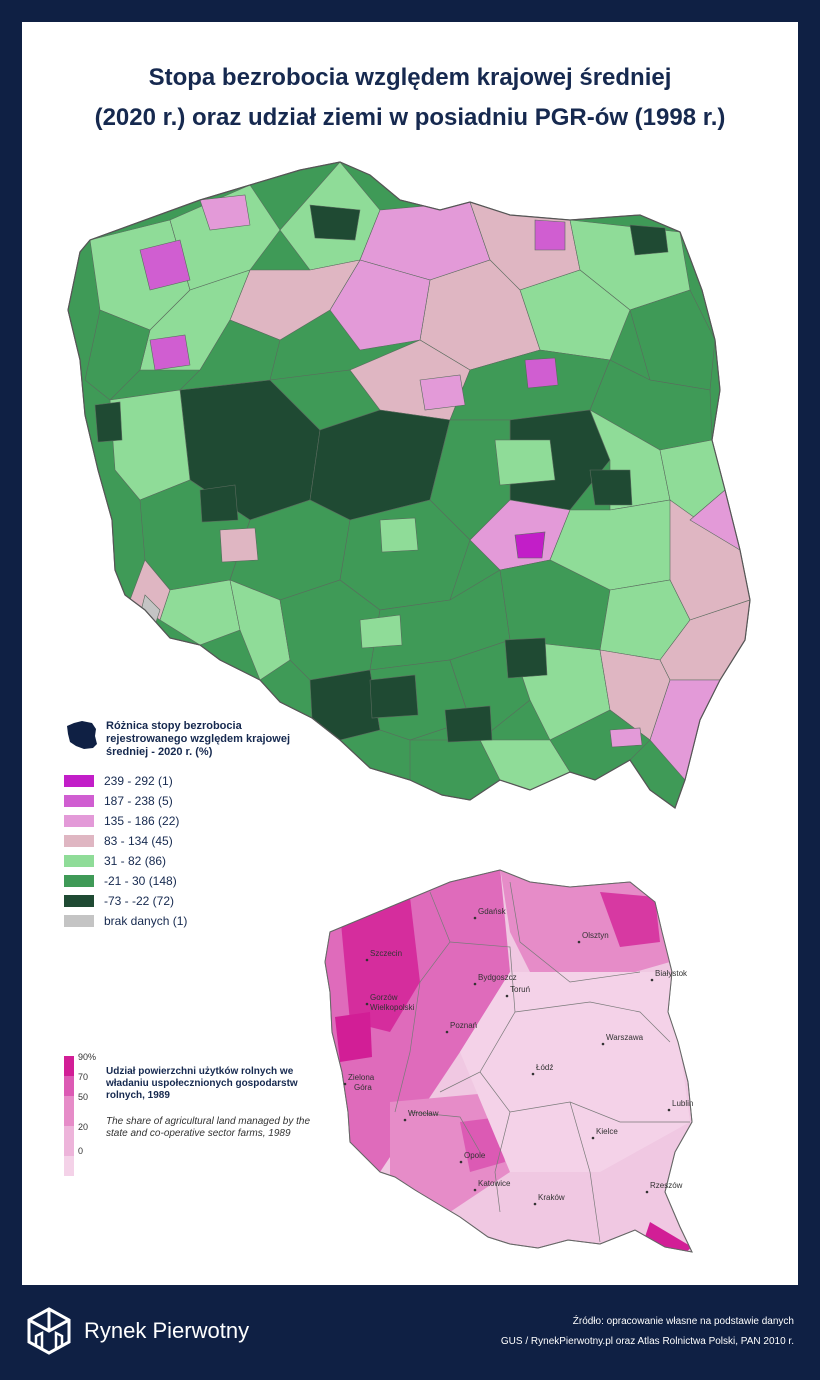 Image resolution: width=820 pixels, height=1380 pixels. Describe the element at coordinates (492, 911) in the screenshot. I see `city-label: Gdańsk` at that location.